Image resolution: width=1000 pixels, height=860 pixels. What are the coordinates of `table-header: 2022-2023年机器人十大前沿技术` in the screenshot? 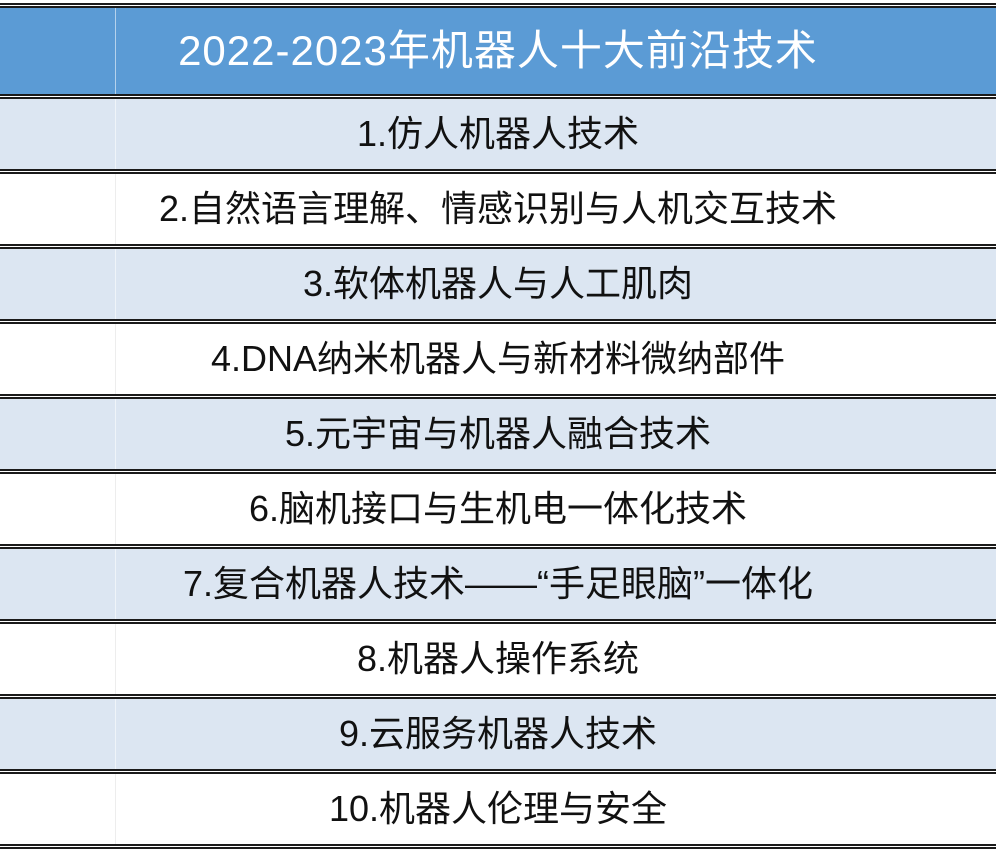 It's located at (498, 51).